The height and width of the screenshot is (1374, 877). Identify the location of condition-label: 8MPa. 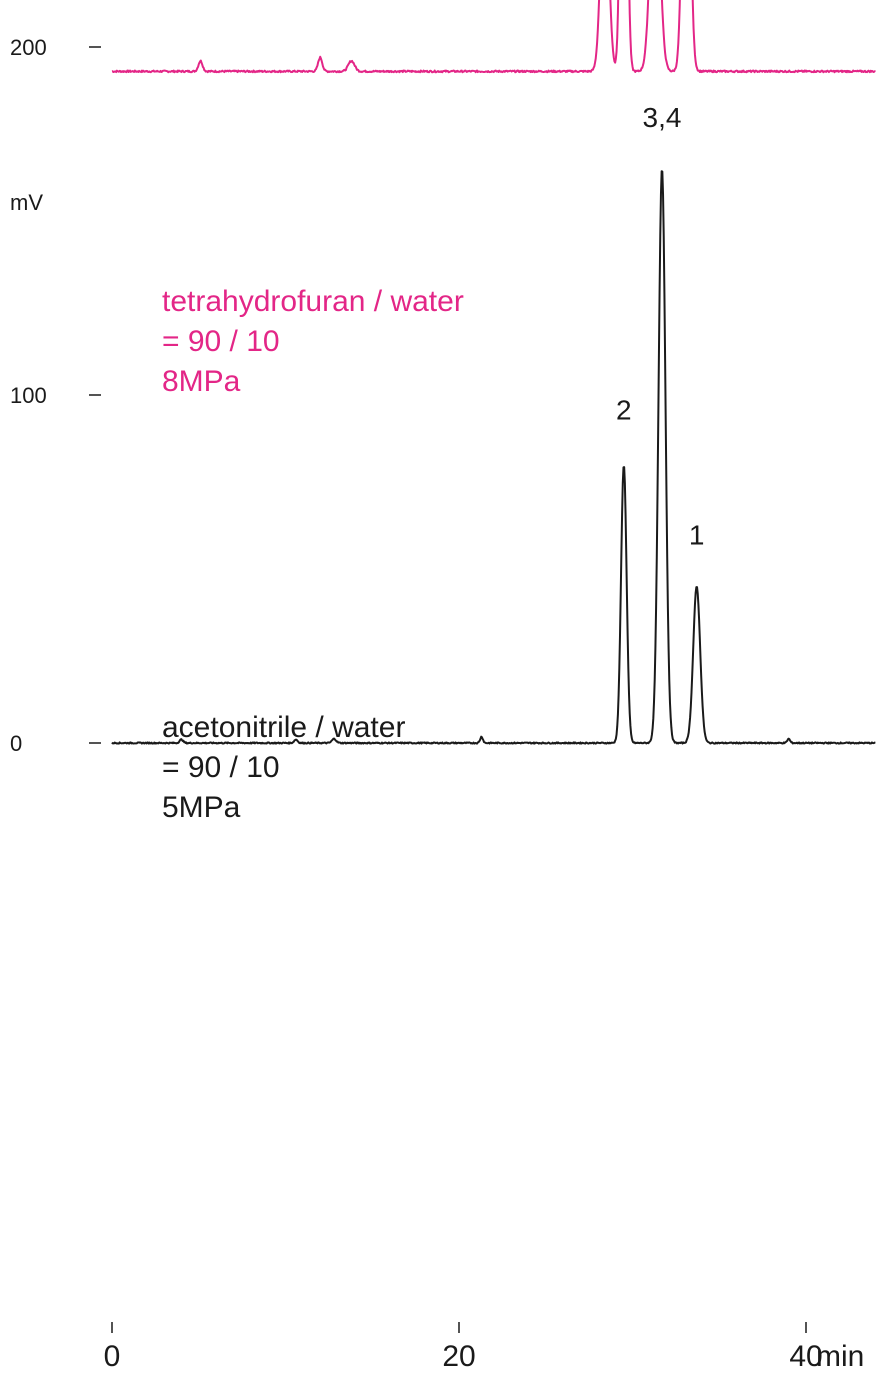
(201, 381).